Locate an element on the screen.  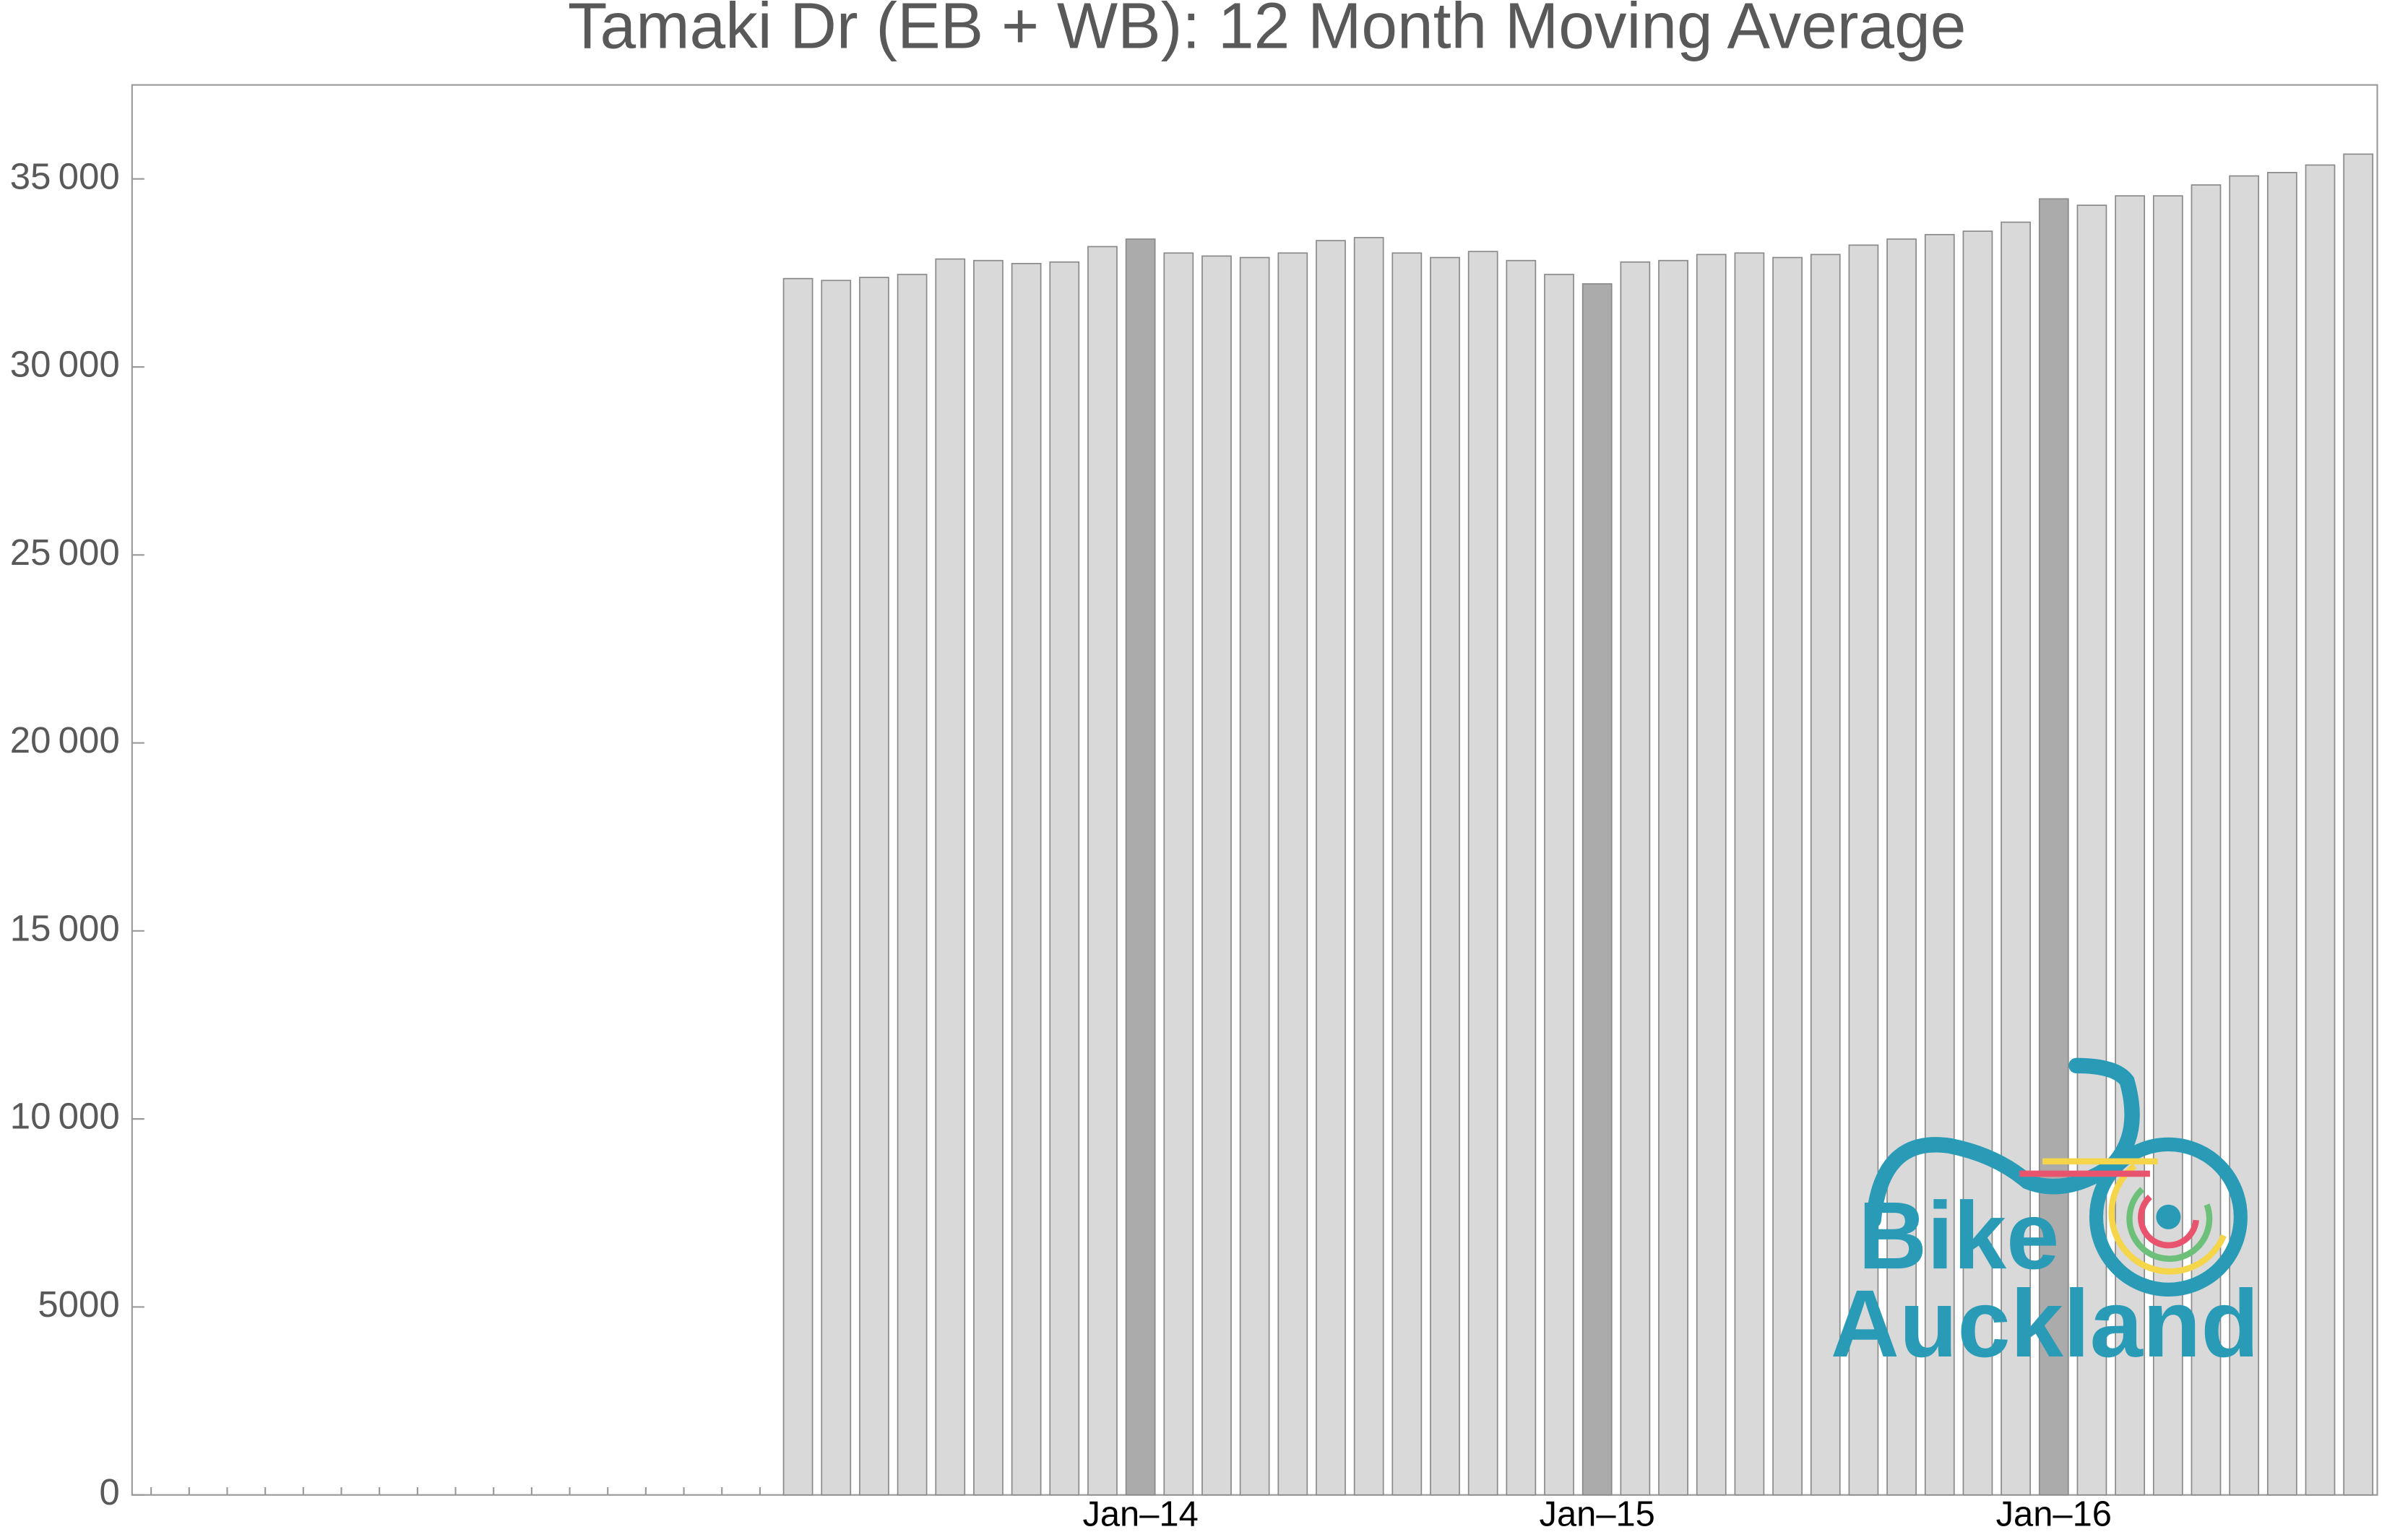
y-tick-label: 35 000 is located at coordinates (65, 175).